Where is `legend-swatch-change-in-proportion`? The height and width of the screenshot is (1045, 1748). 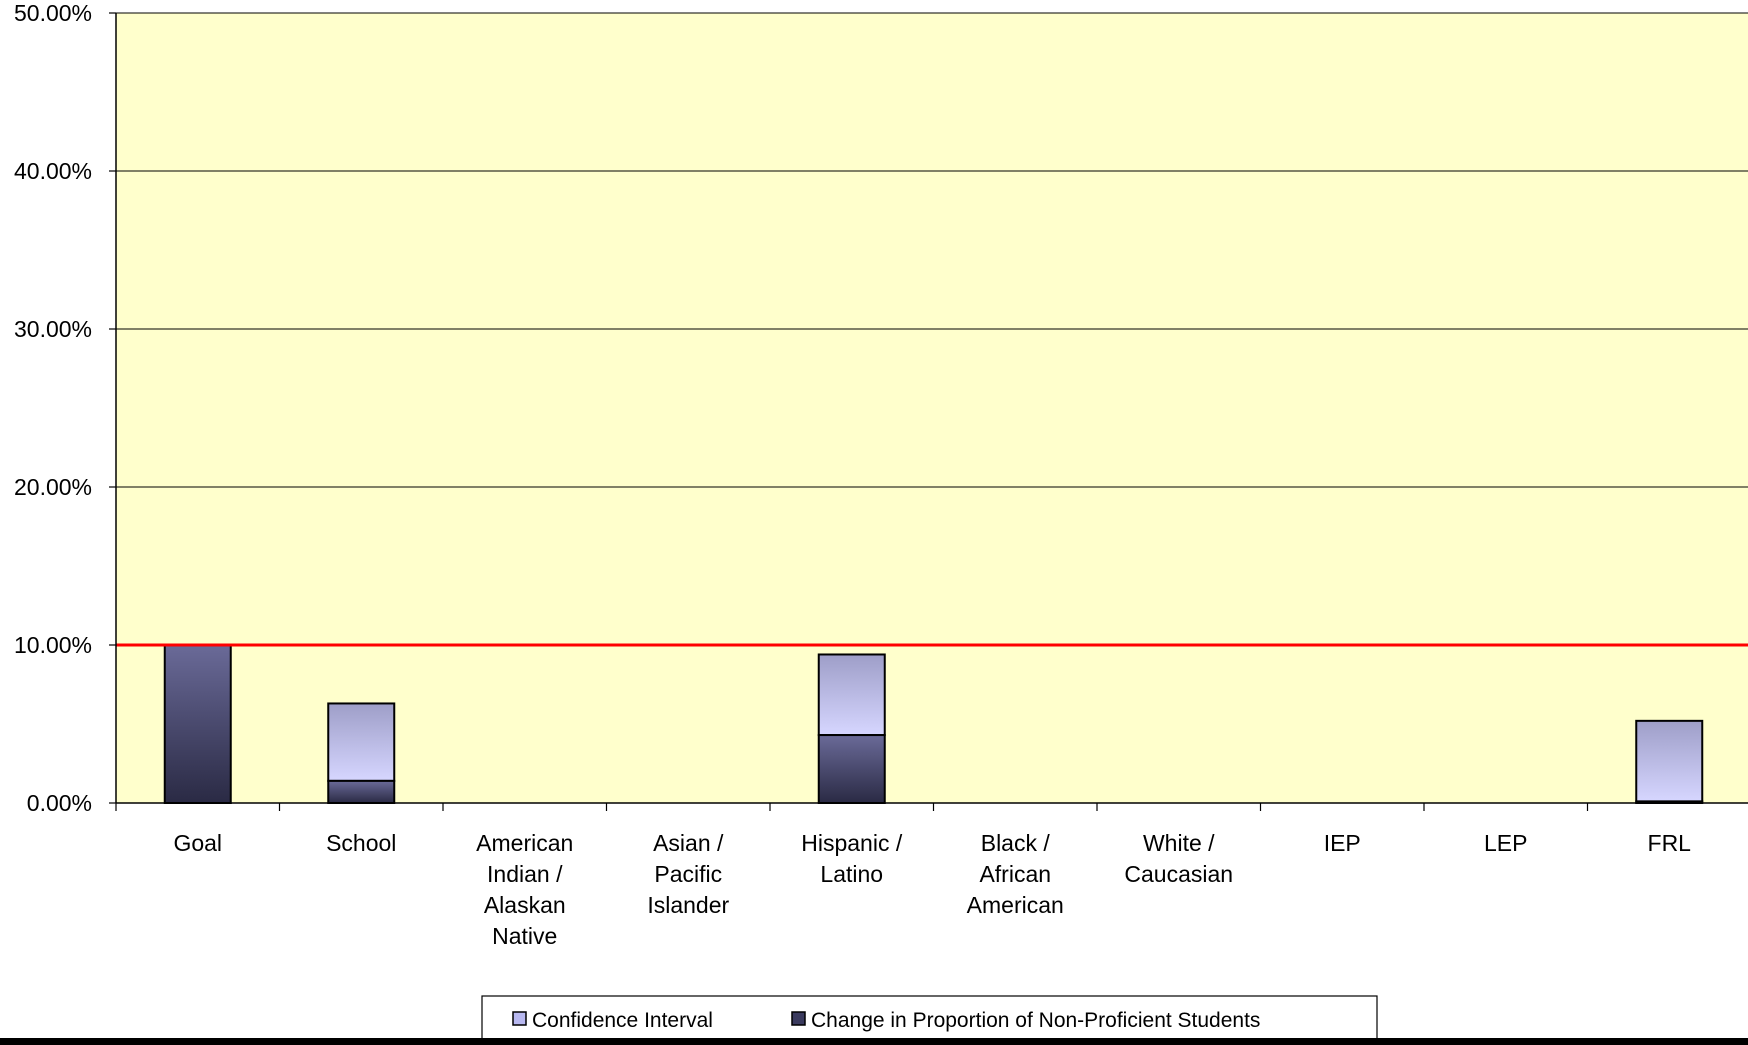
legend-swatch-change-in-proportion is located at coordinates (798, 1018).